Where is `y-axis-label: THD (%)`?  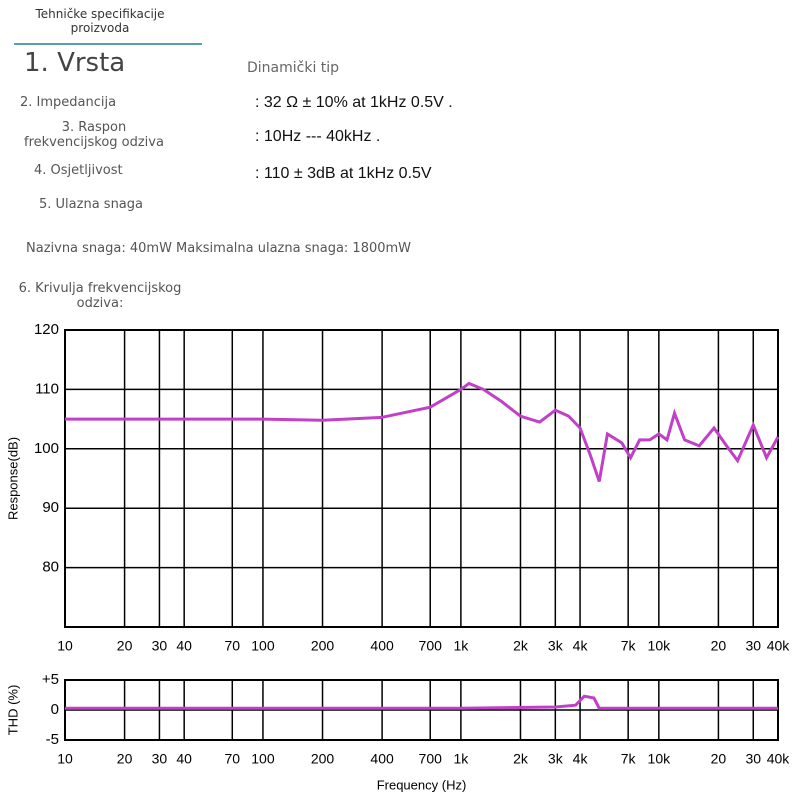 y-axis-label: THD (%) is located at coordinates (12, 710).